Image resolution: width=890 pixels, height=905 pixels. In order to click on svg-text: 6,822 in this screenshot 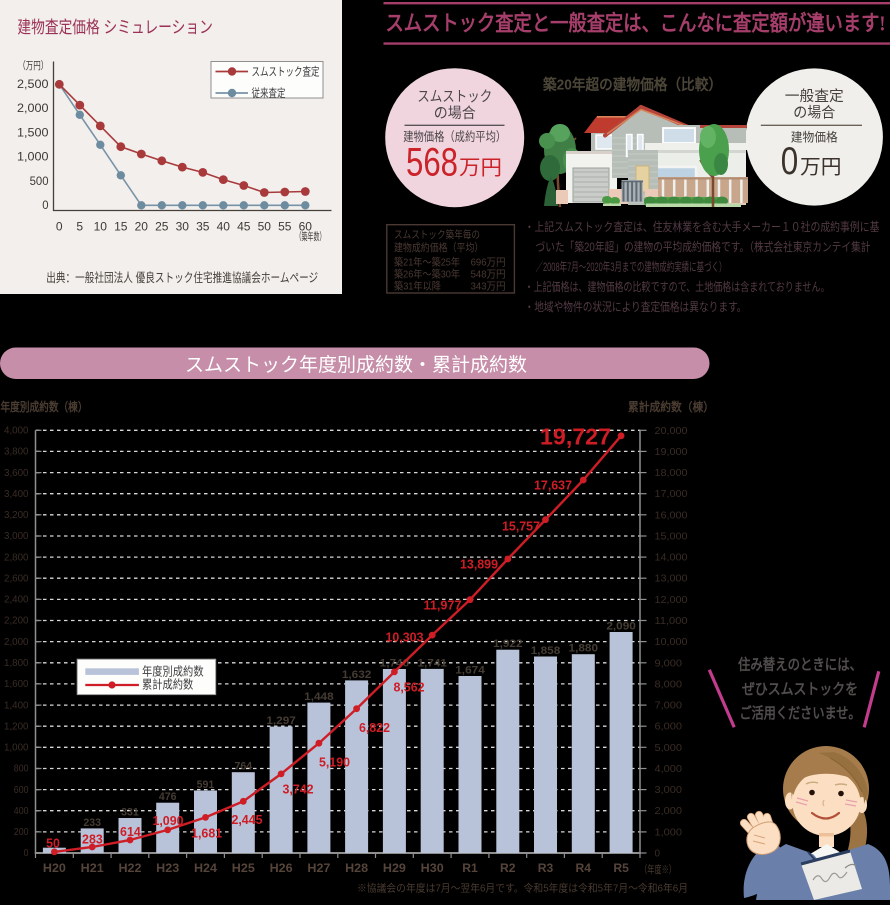, I will do `click(374, 727)`.